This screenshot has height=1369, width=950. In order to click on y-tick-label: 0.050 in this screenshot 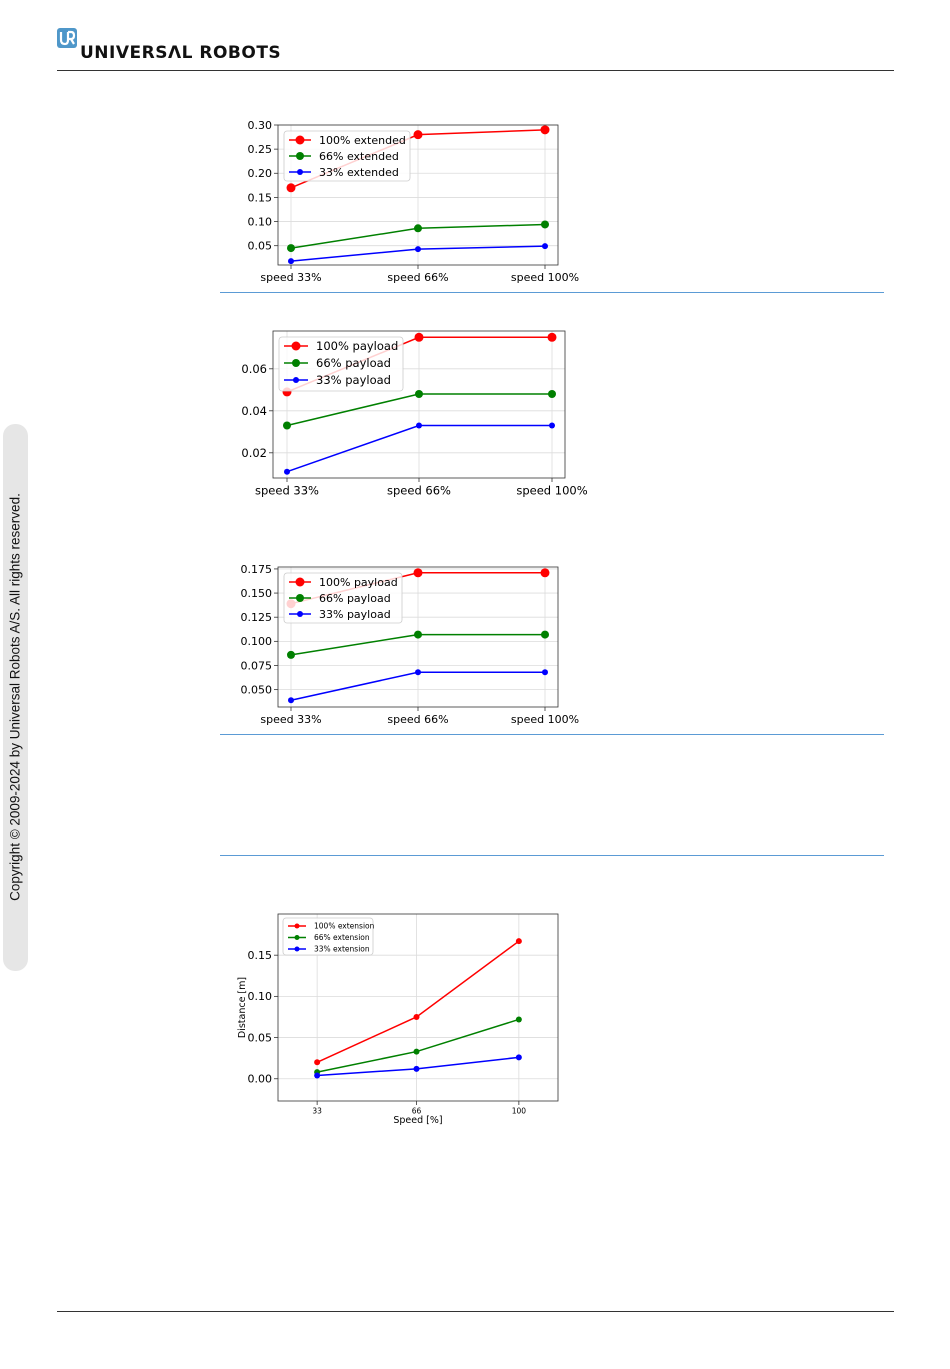, I will do `click(257, 689)`.